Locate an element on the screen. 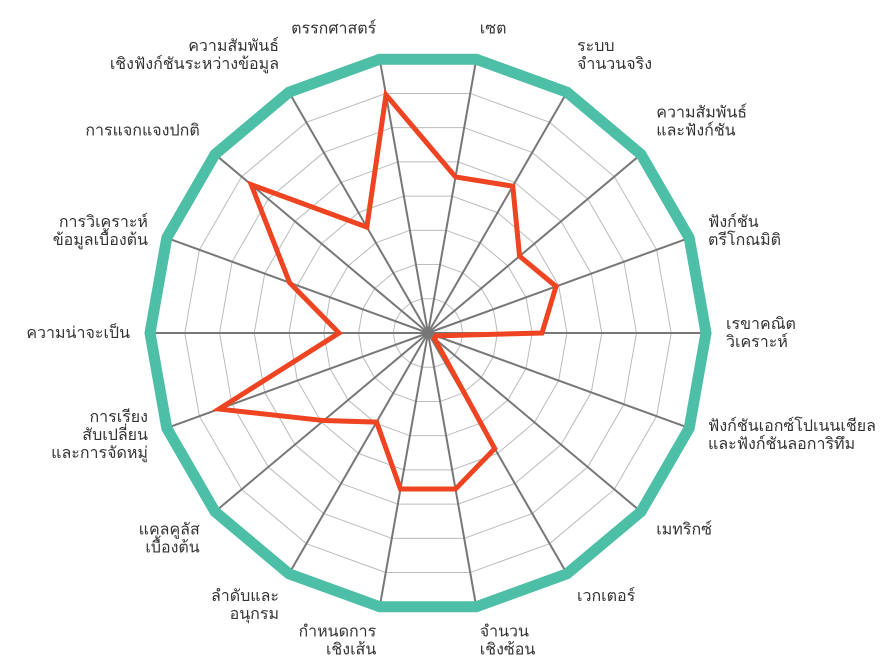  axis-label-line: เชิงเส้น is located at coordinates (351, 648).